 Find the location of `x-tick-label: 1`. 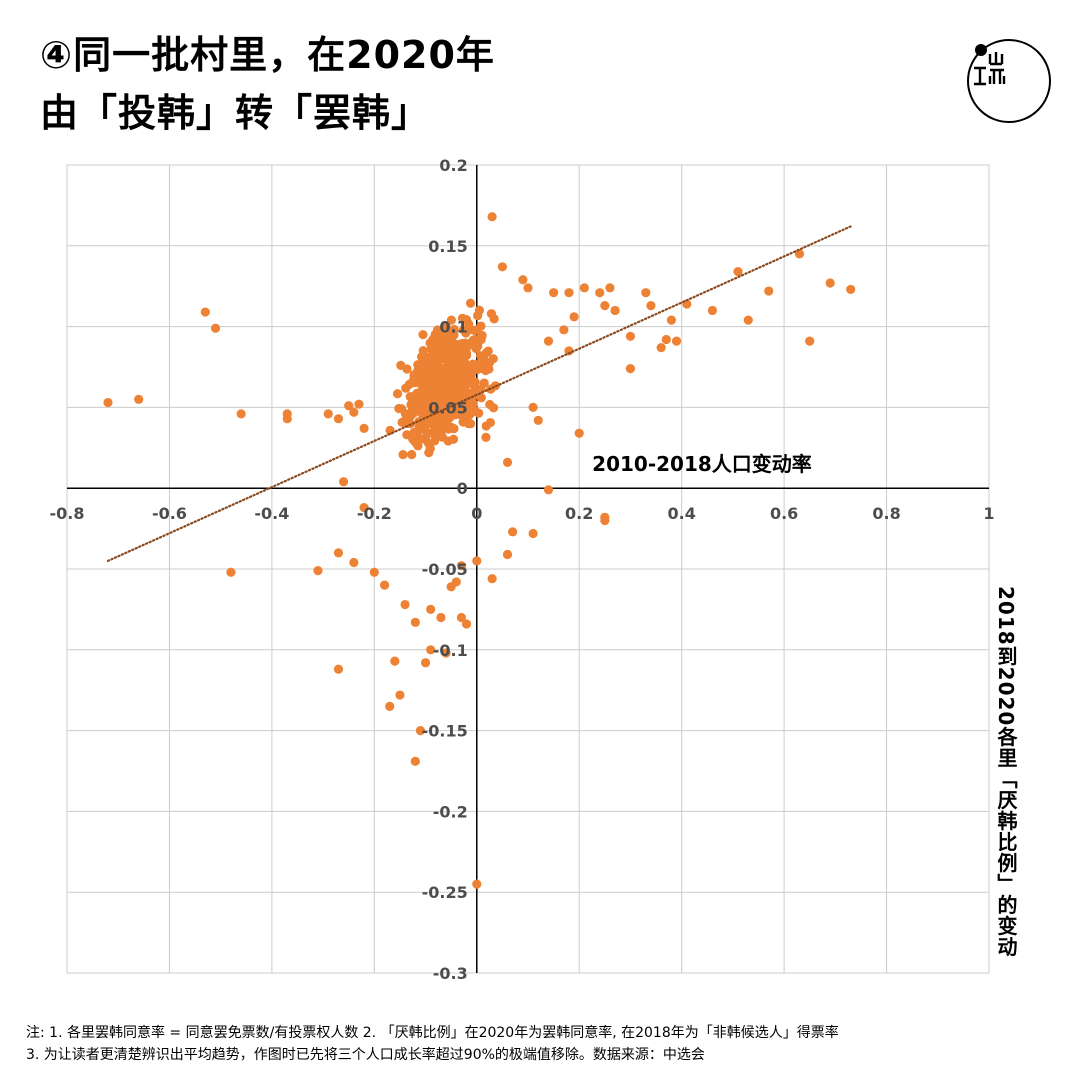

x-tick-label: 1 is located at coordinates (988, 513).